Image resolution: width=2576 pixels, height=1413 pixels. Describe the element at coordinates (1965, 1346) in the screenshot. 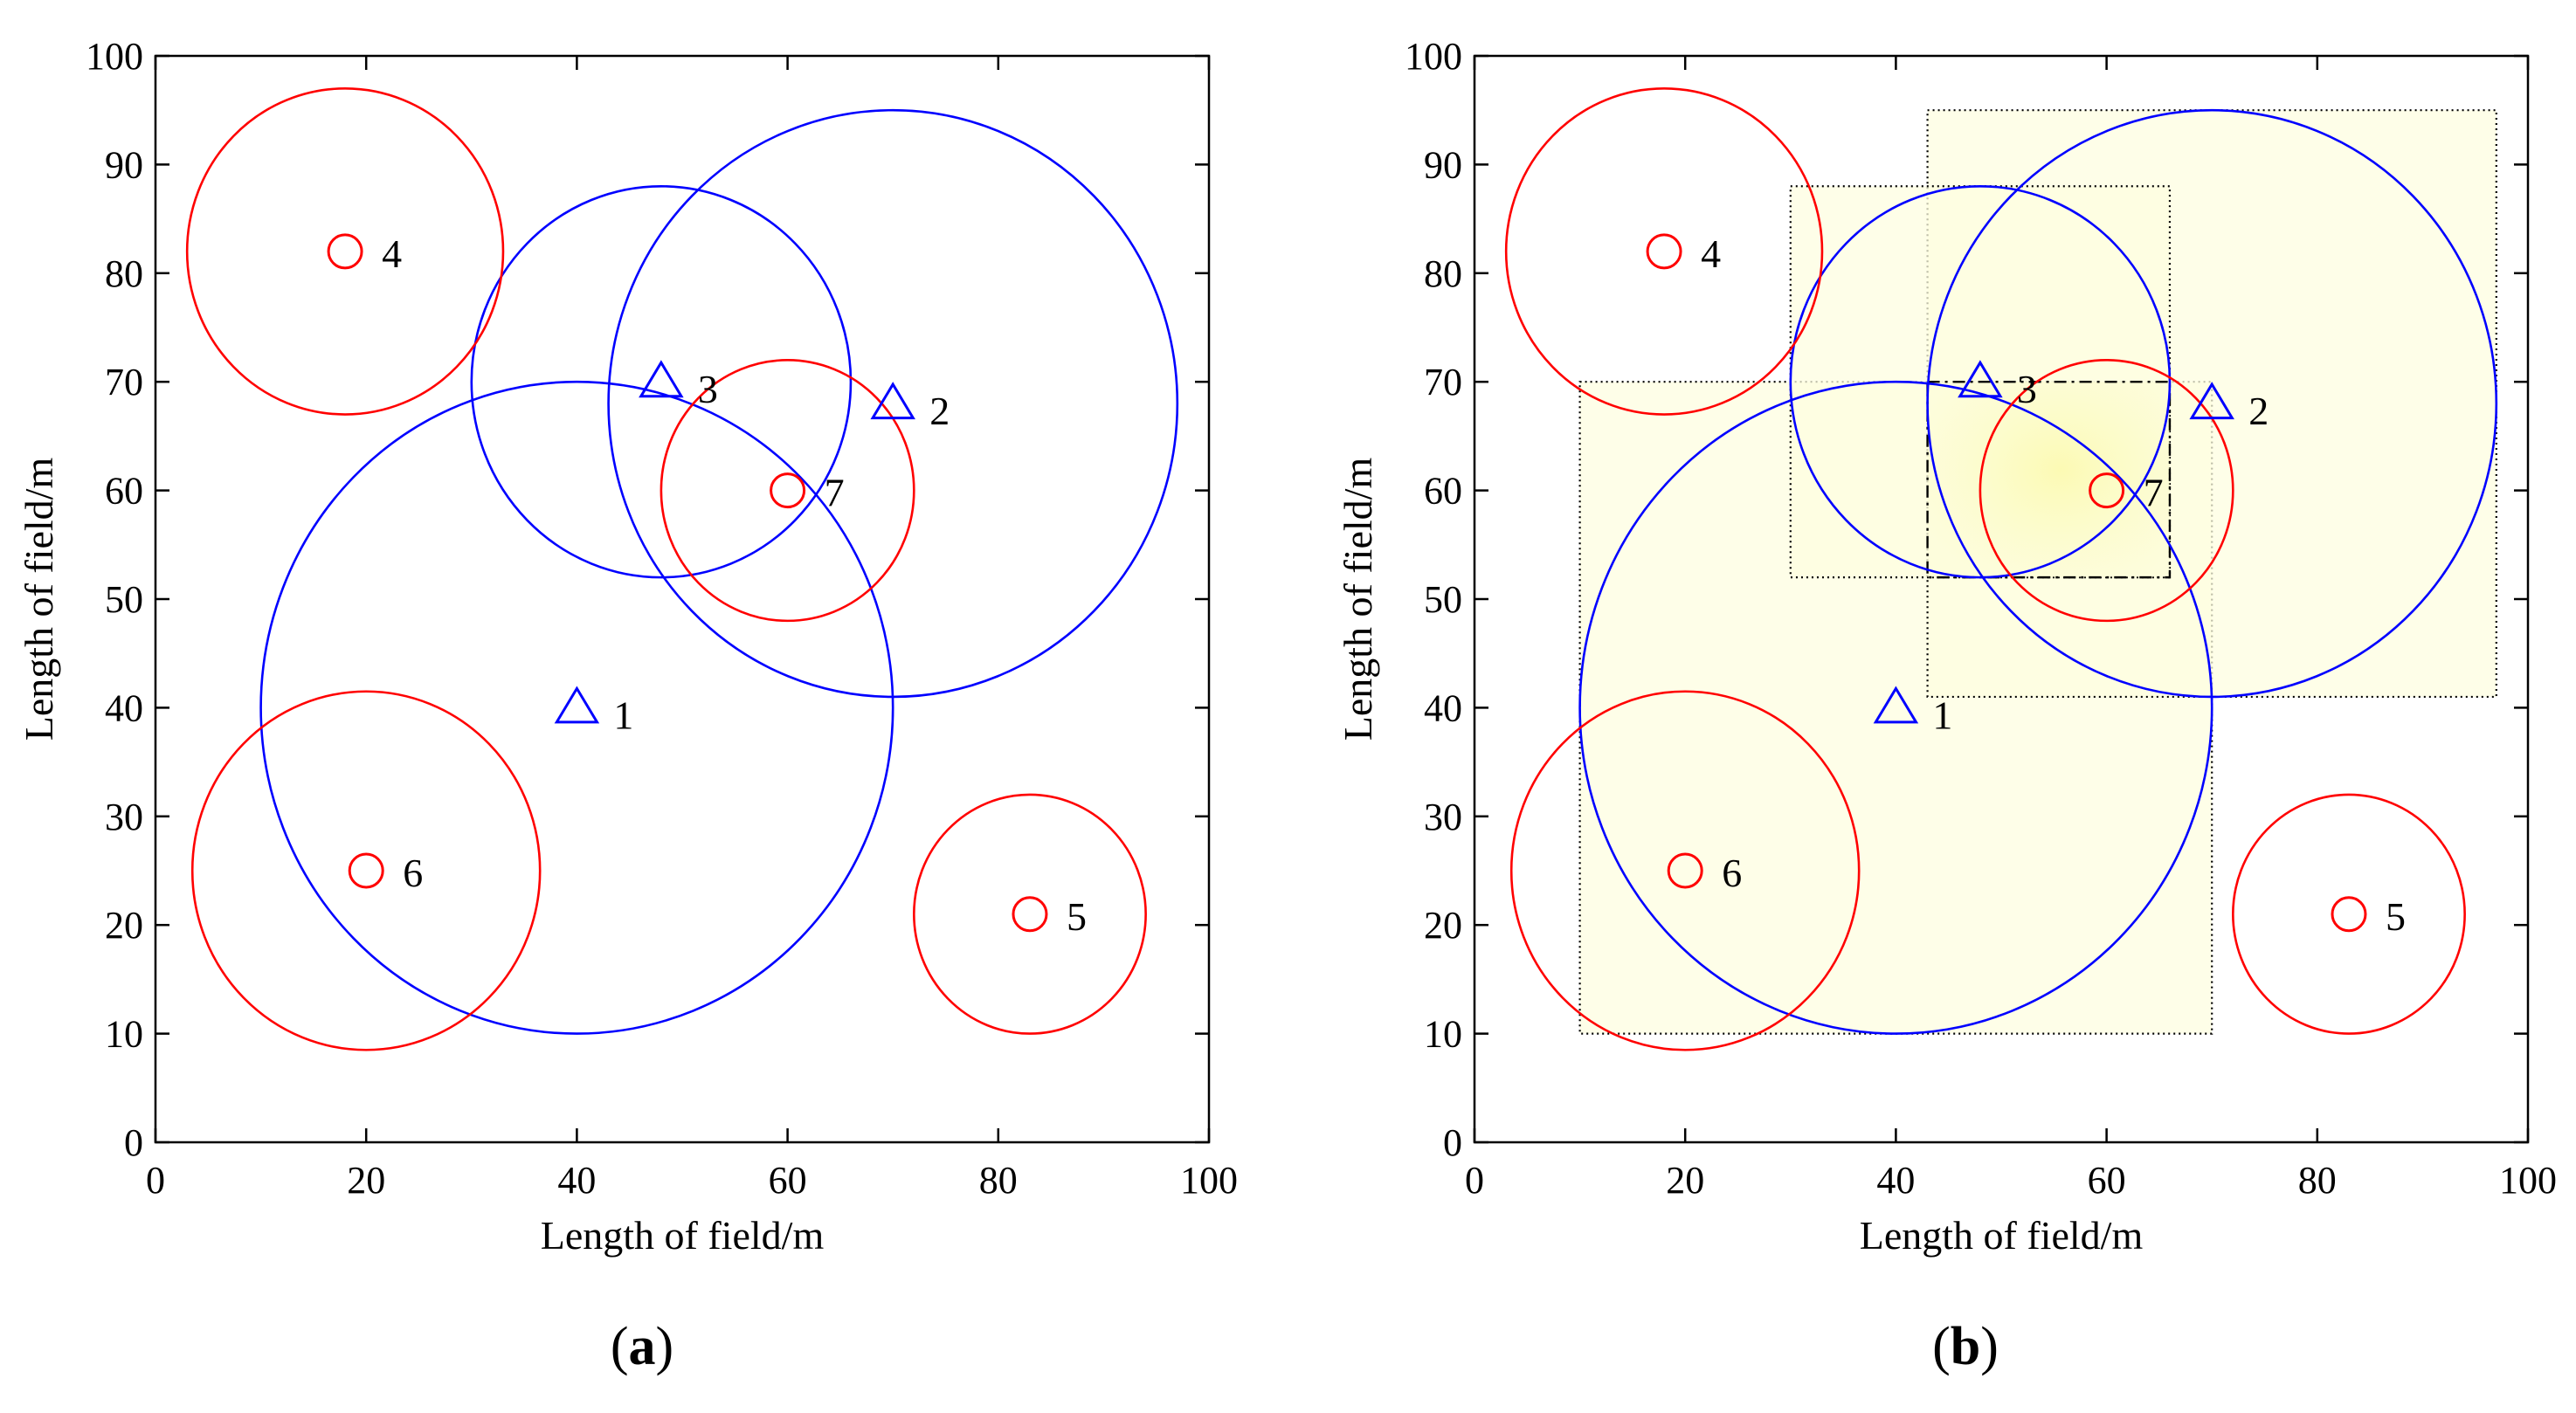

I see `caption-b: (b)` at that location.